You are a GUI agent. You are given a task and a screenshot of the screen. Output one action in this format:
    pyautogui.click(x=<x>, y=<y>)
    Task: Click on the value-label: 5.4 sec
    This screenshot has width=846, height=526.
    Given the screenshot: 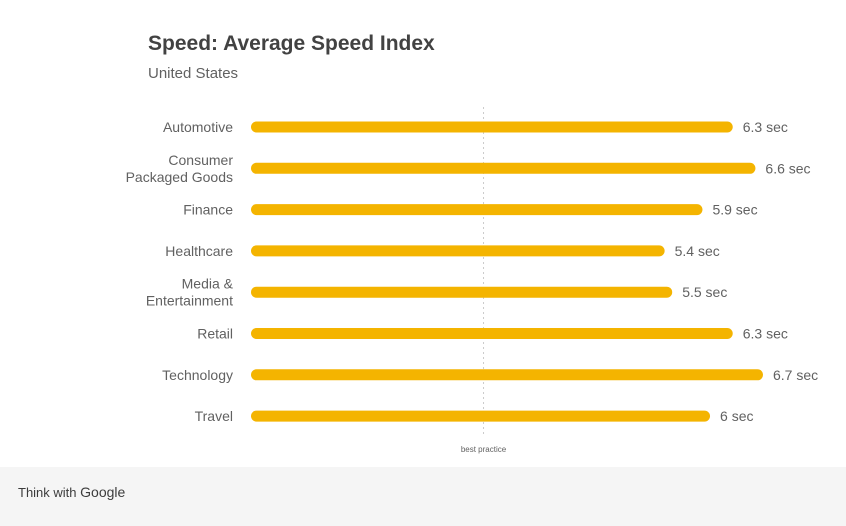 What is the action you would take?
    pyautogui.click(x=697, y=251)
    